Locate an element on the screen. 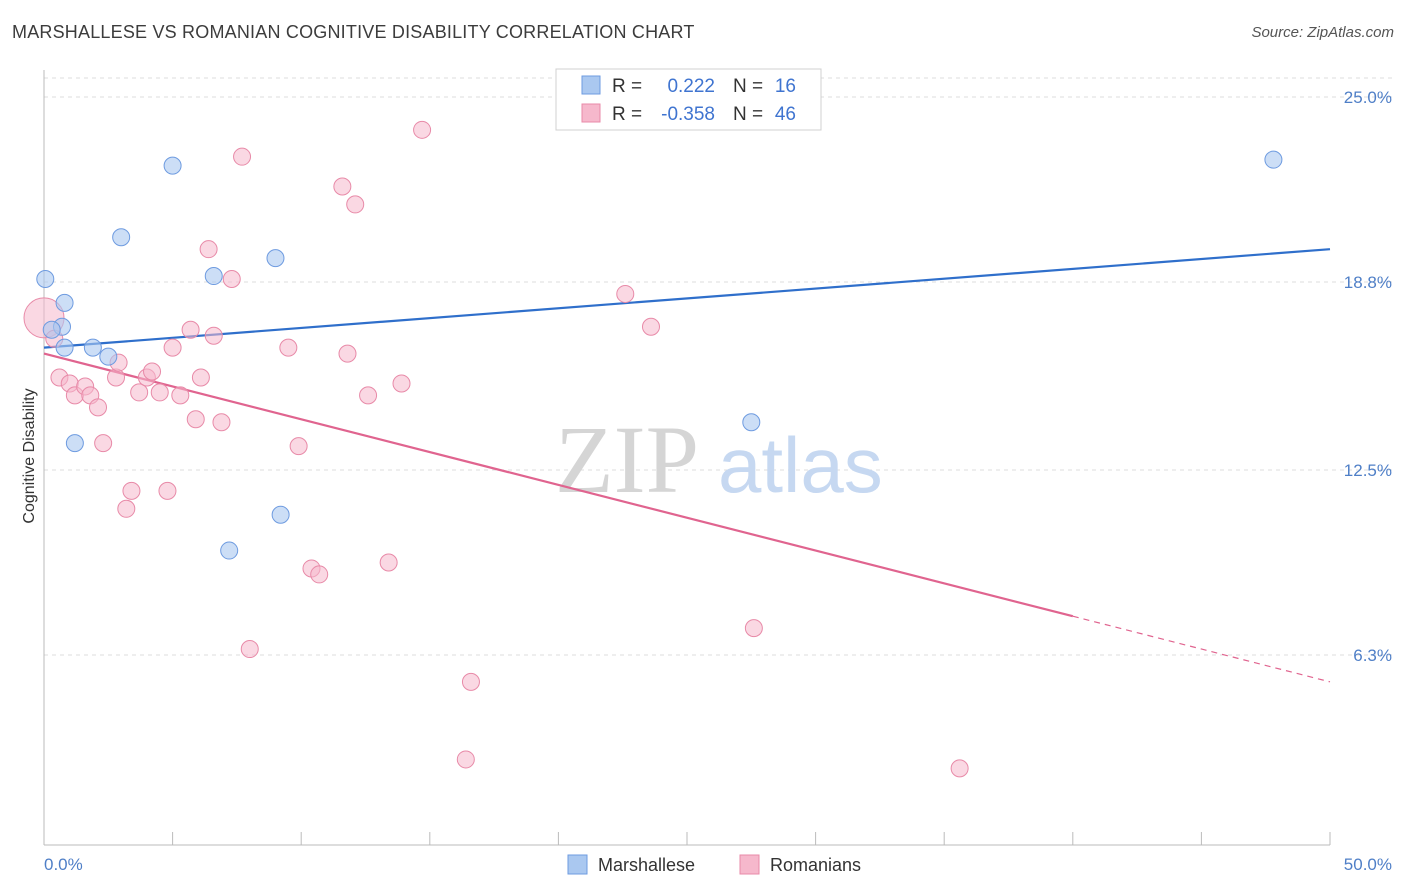 This screenshot has height=892, width=1406. y-axis-label: Cognitive Disability is located at coordinates (29, 455).